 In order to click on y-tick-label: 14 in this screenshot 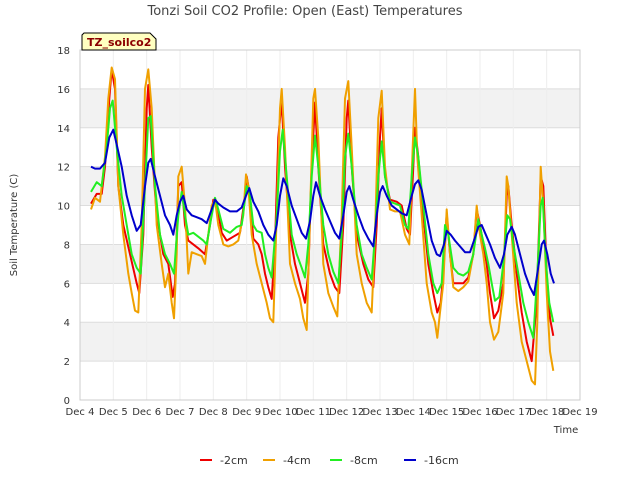, I will do `click(63, 129)`.